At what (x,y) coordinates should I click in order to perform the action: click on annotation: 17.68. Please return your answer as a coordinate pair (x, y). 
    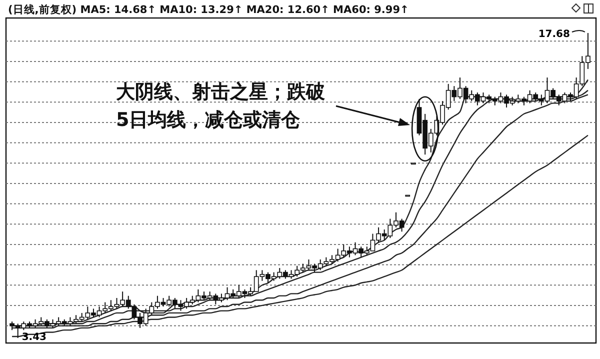
    Looking at the image, I should click on (554, 34).